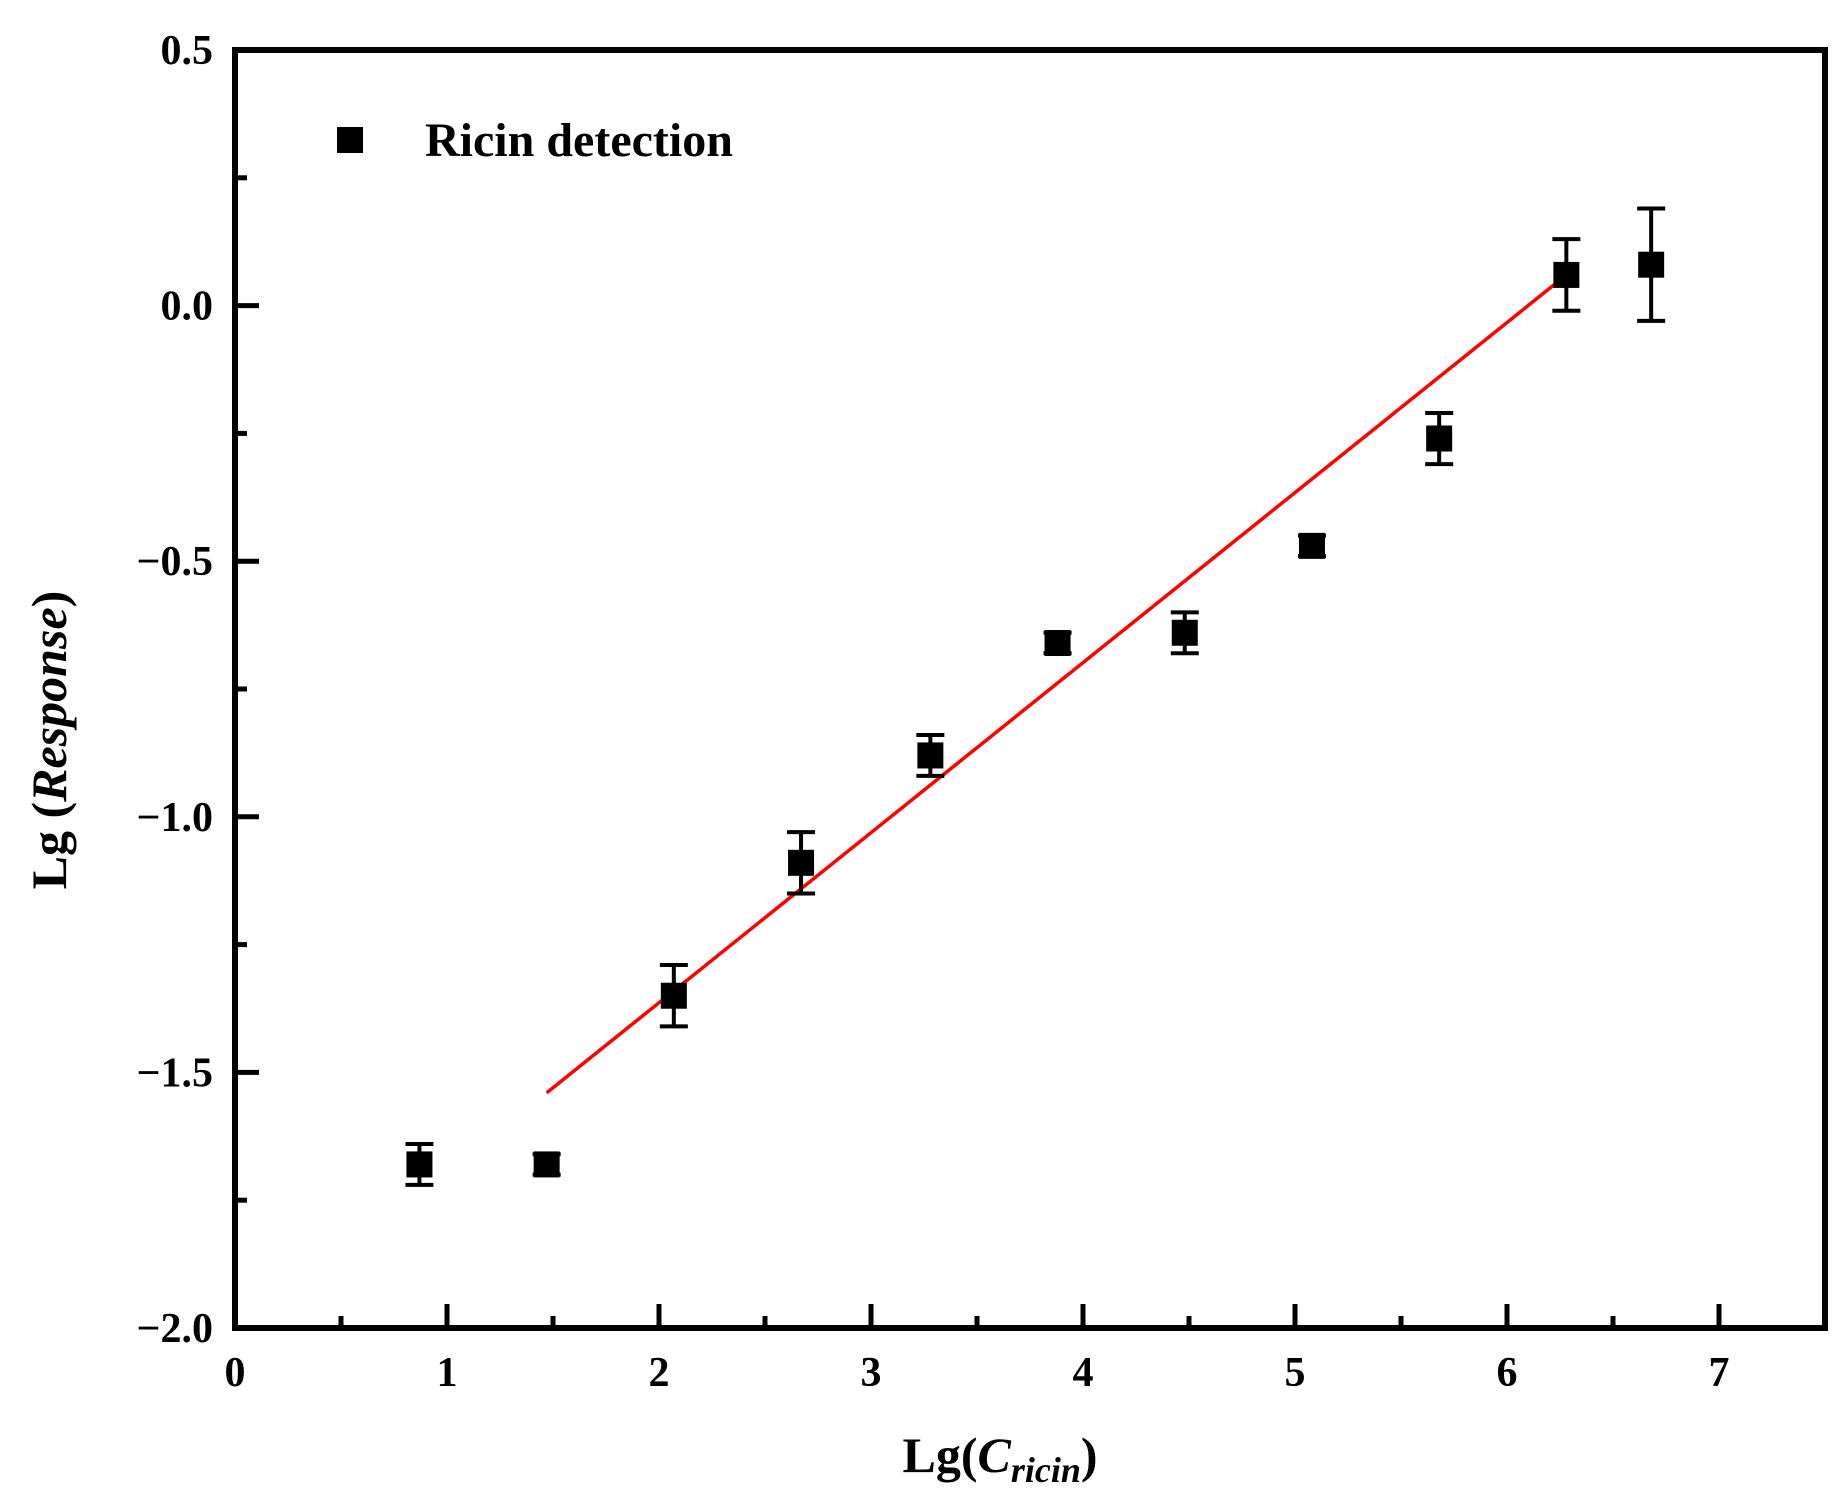 Image resolution: width=1848 pixels, height=1510 pixels. What do you see at coordinates (49, 740) in the screenshot?
I see `y-axis-title: Lg (Response)` at bounding box center [49, 740].